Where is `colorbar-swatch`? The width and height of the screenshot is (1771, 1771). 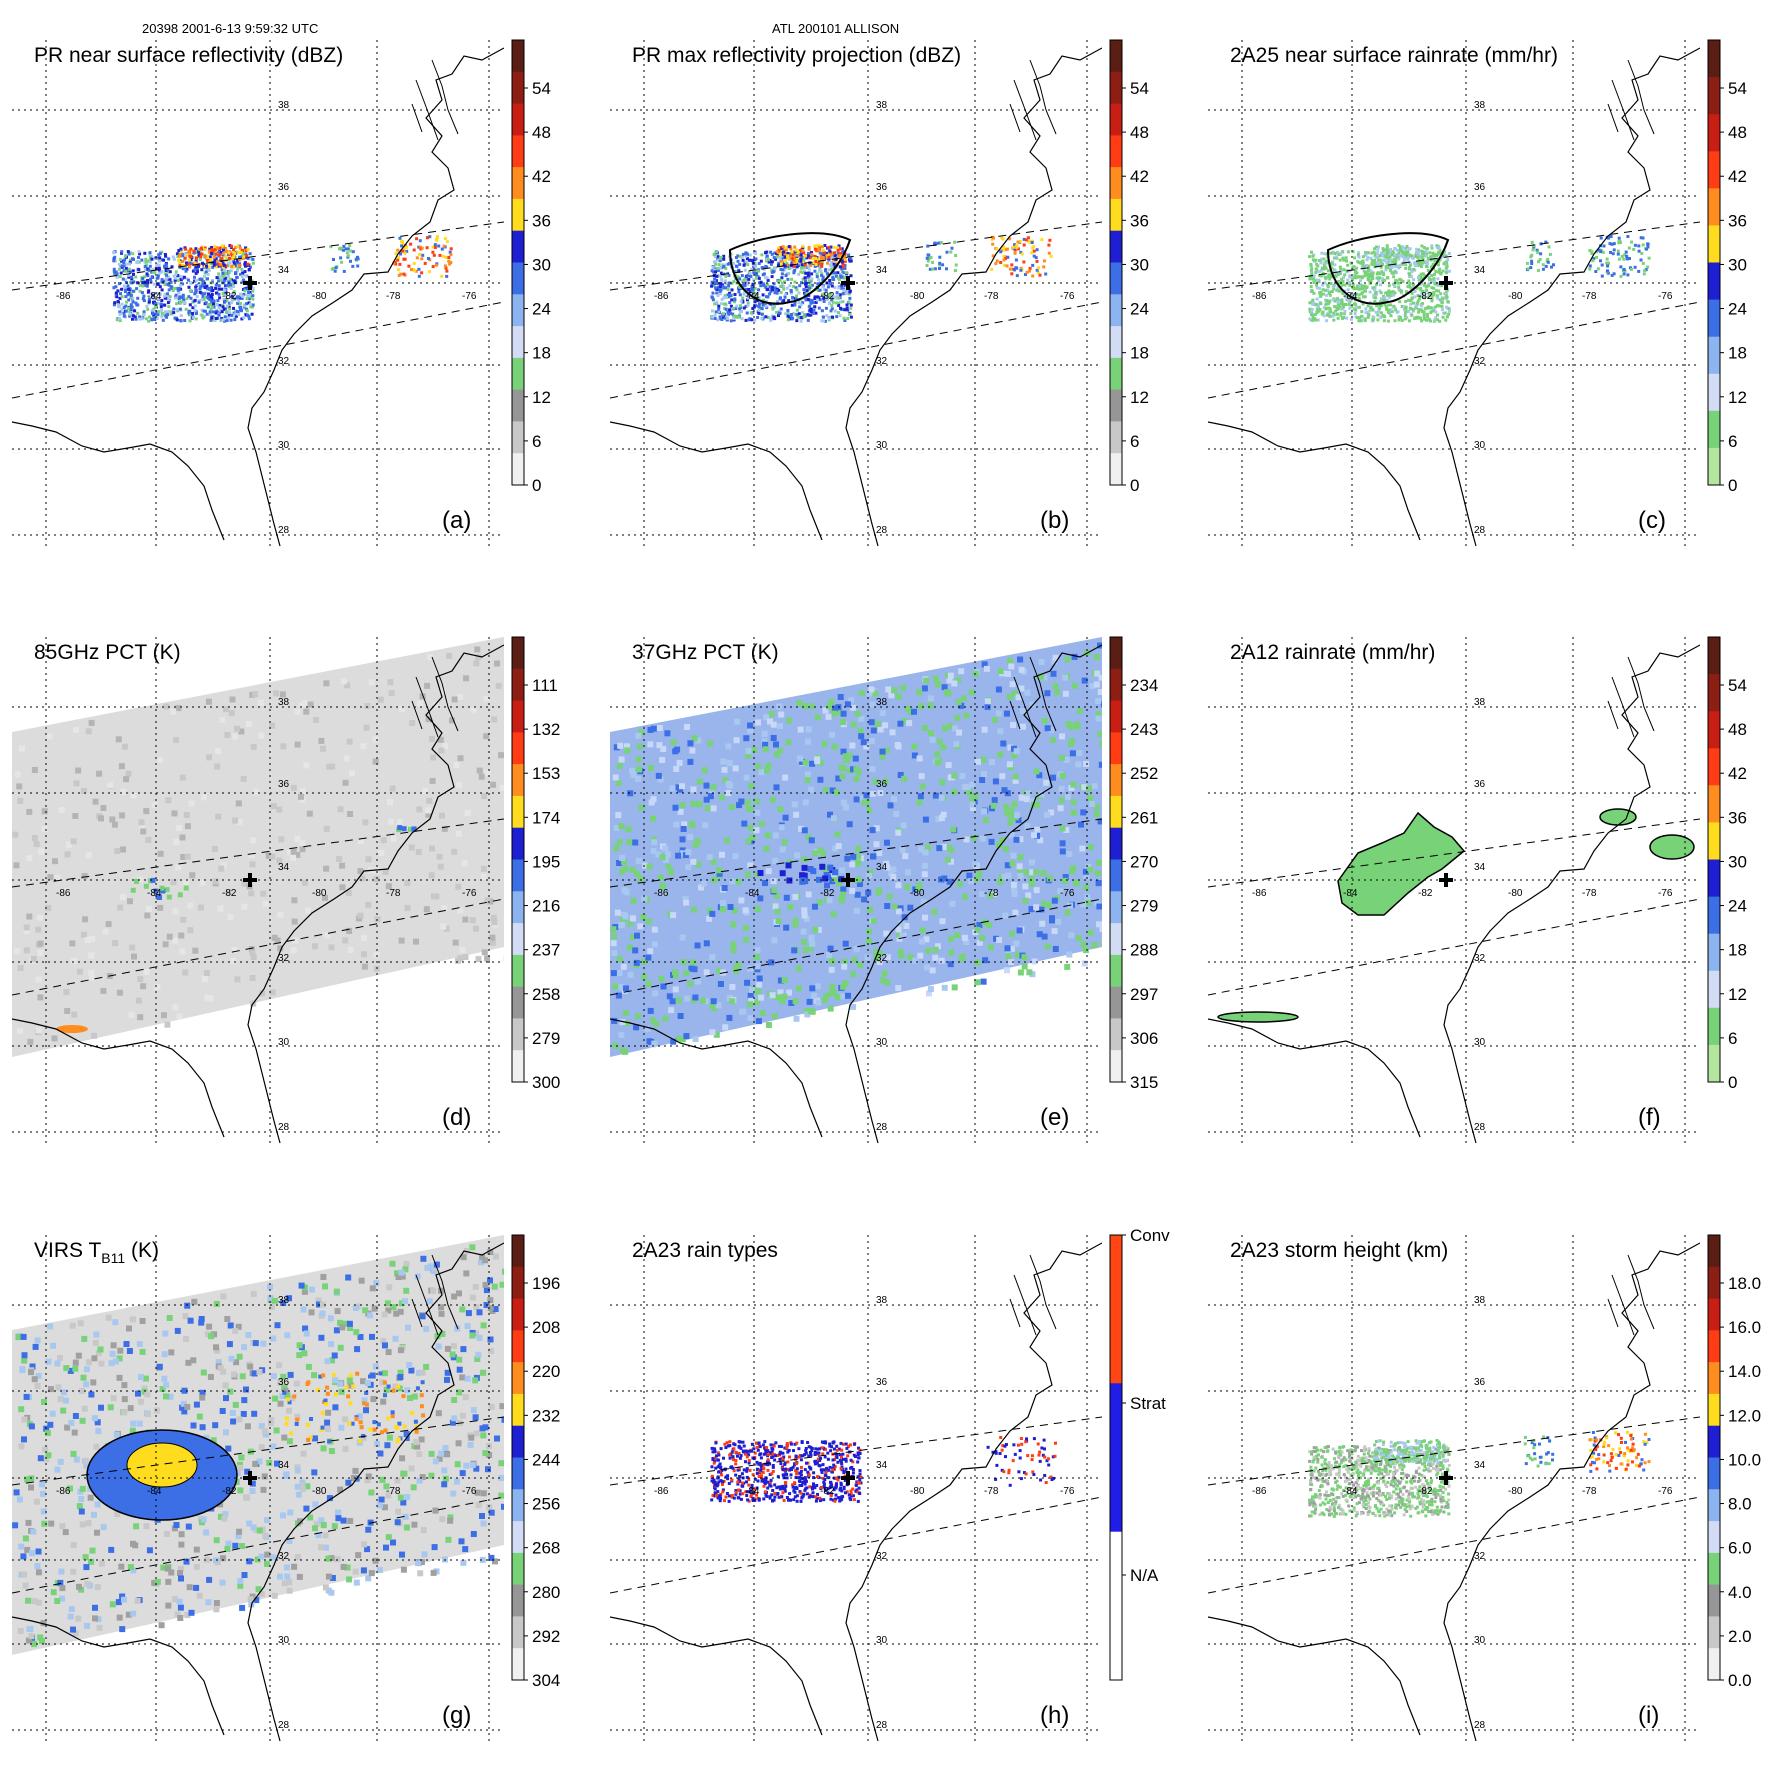
colorbar-swatch is located at coordinates (518, 469).